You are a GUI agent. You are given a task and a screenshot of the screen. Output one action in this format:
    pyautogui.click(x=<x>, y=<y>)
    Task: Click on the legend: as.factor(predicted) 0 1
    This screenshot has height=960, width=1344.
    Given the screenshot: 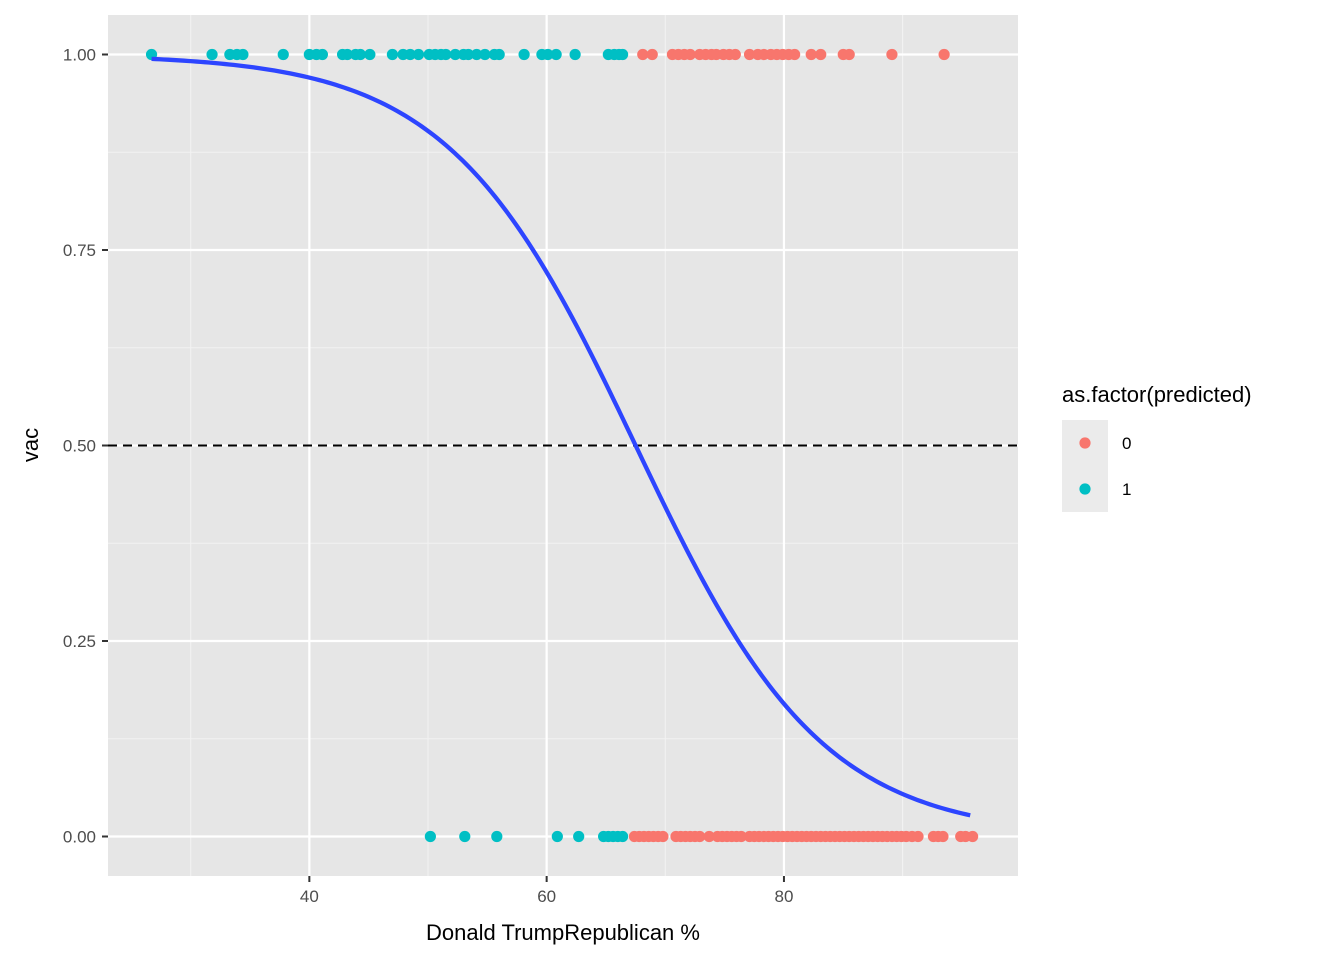 What is the action you would take?
    pyautogui.click(x=1157, y=447)
    